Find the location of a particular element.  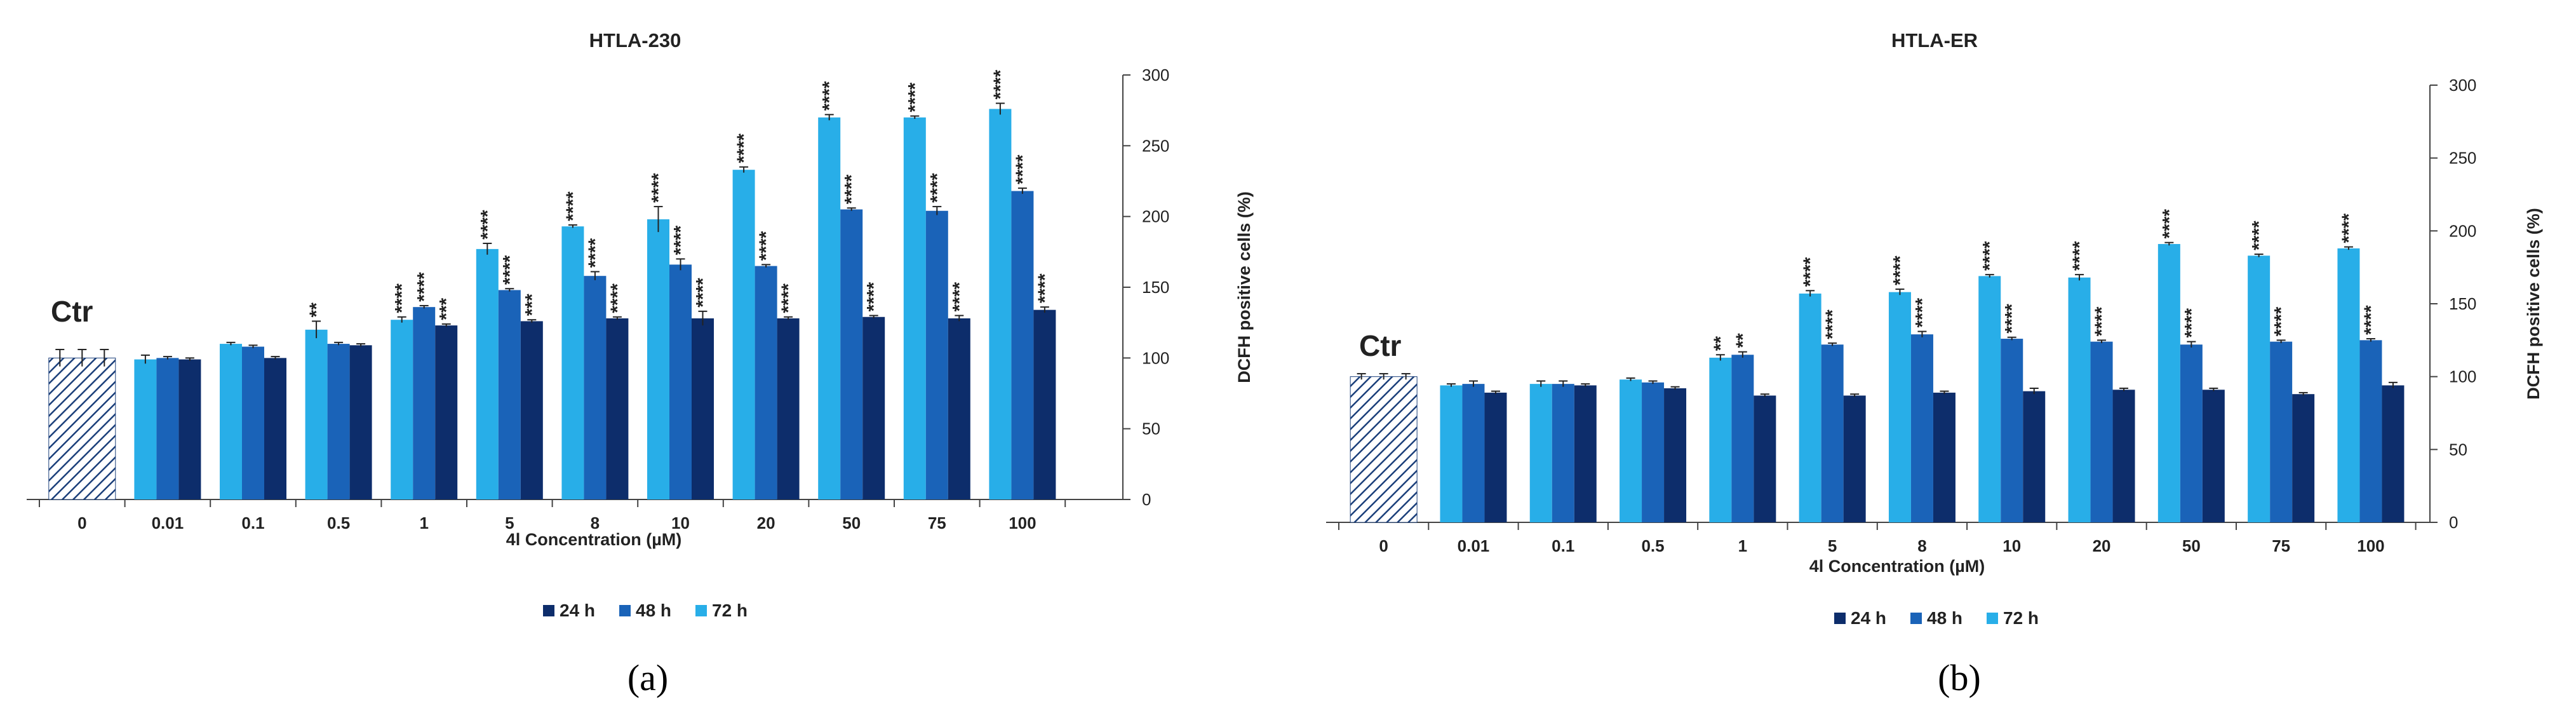

legend-label: 72 h is located at coordinates (2021, 618).